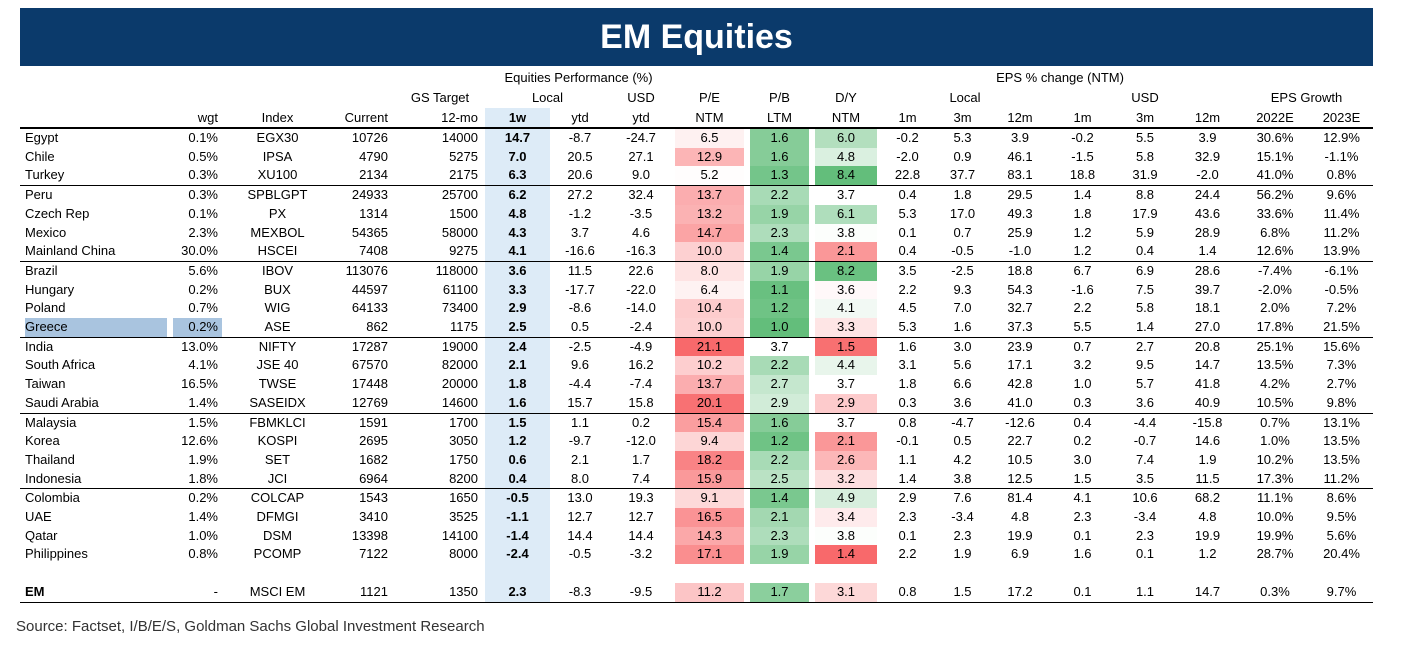  I want to click on column-header-text: 12m, so click(1020, 117).